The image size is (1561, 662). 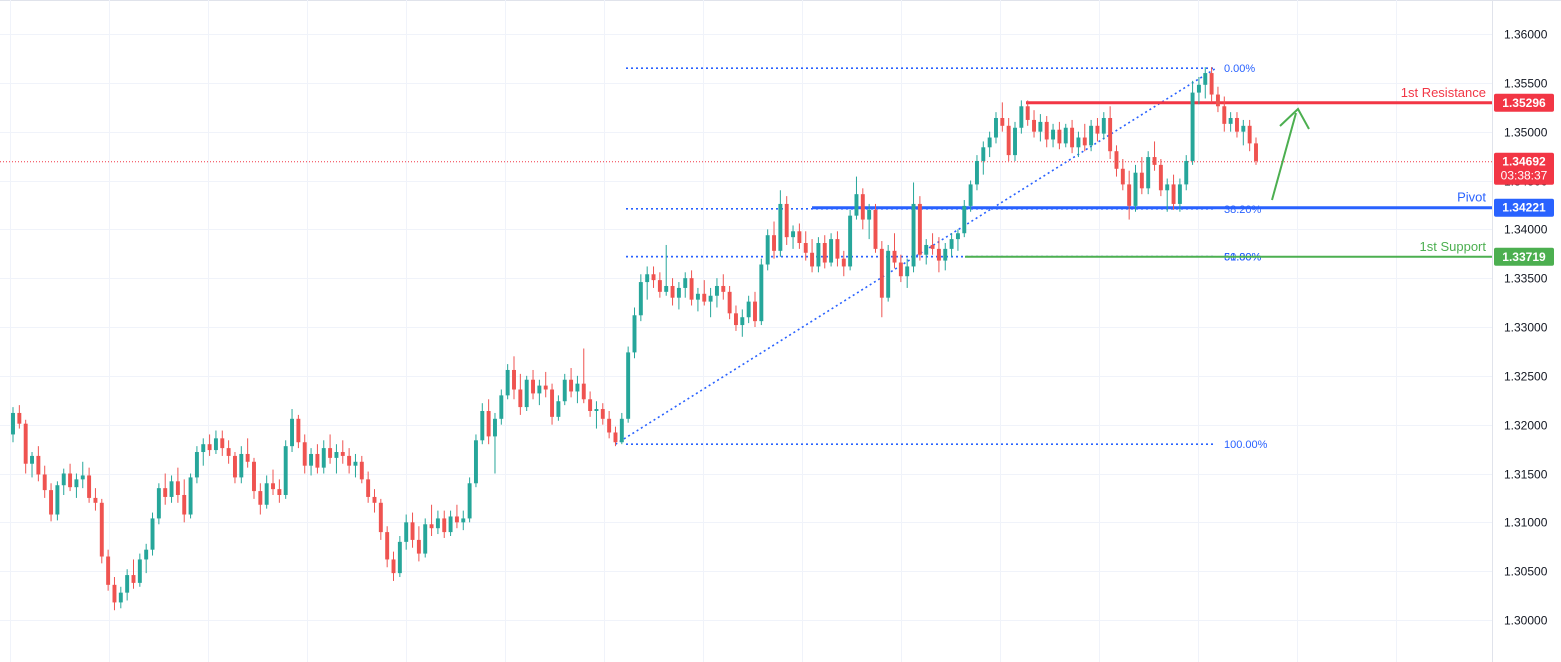 I want to click on price-tick-label: 1.36000, so click(x=1526, y=35).